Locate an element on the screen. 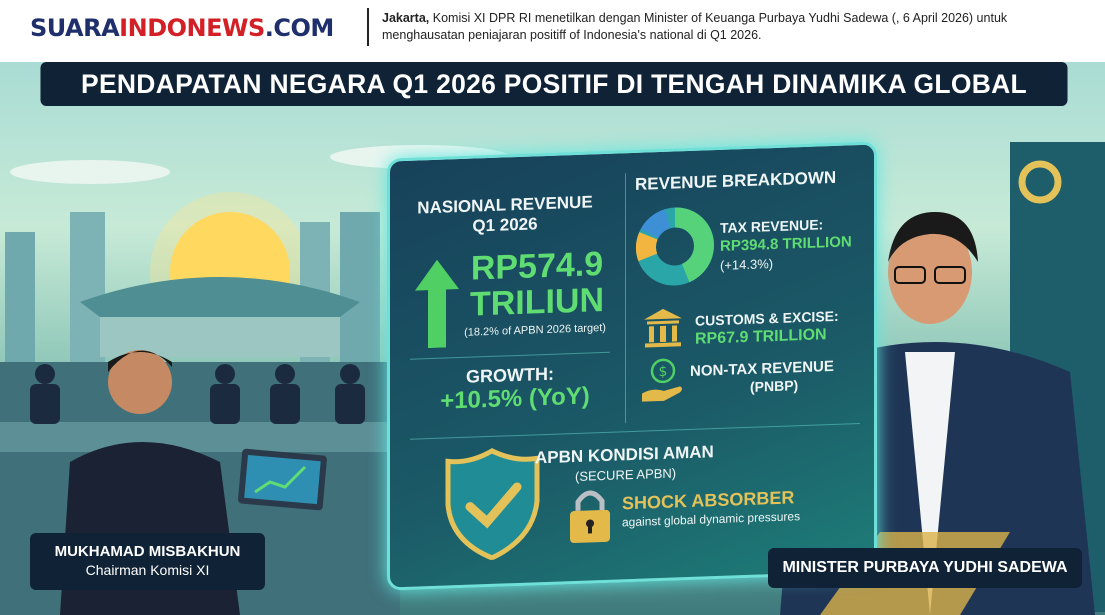 The image size is (1105, 615). chairman-role: Chairman Komisi XI is located at coordinates (147, 570).